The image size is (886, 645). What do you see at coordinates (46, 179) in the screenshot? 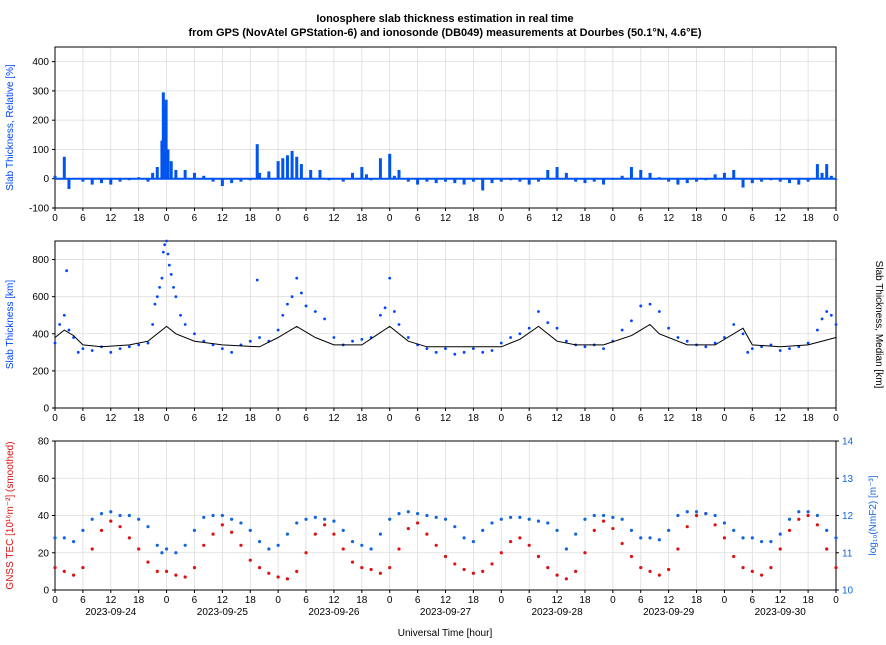
I see `y-tick-label: 0` at bounding box center [46, 179].